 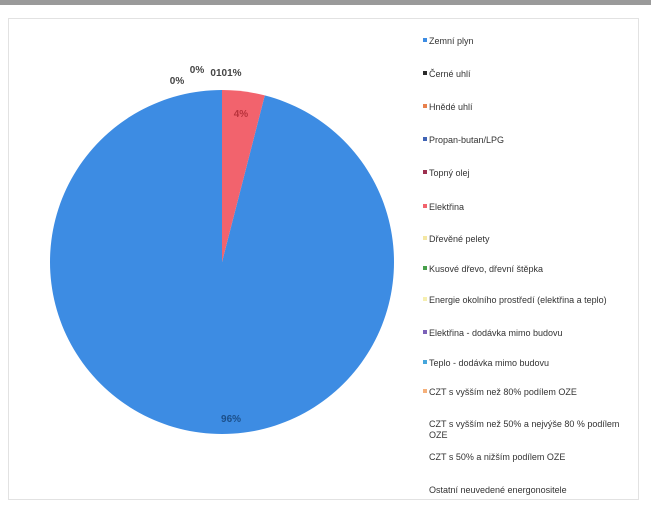 I want to click on legend-label: Elektřina - dodávka mimo budovu, so click(x=496, y=333).